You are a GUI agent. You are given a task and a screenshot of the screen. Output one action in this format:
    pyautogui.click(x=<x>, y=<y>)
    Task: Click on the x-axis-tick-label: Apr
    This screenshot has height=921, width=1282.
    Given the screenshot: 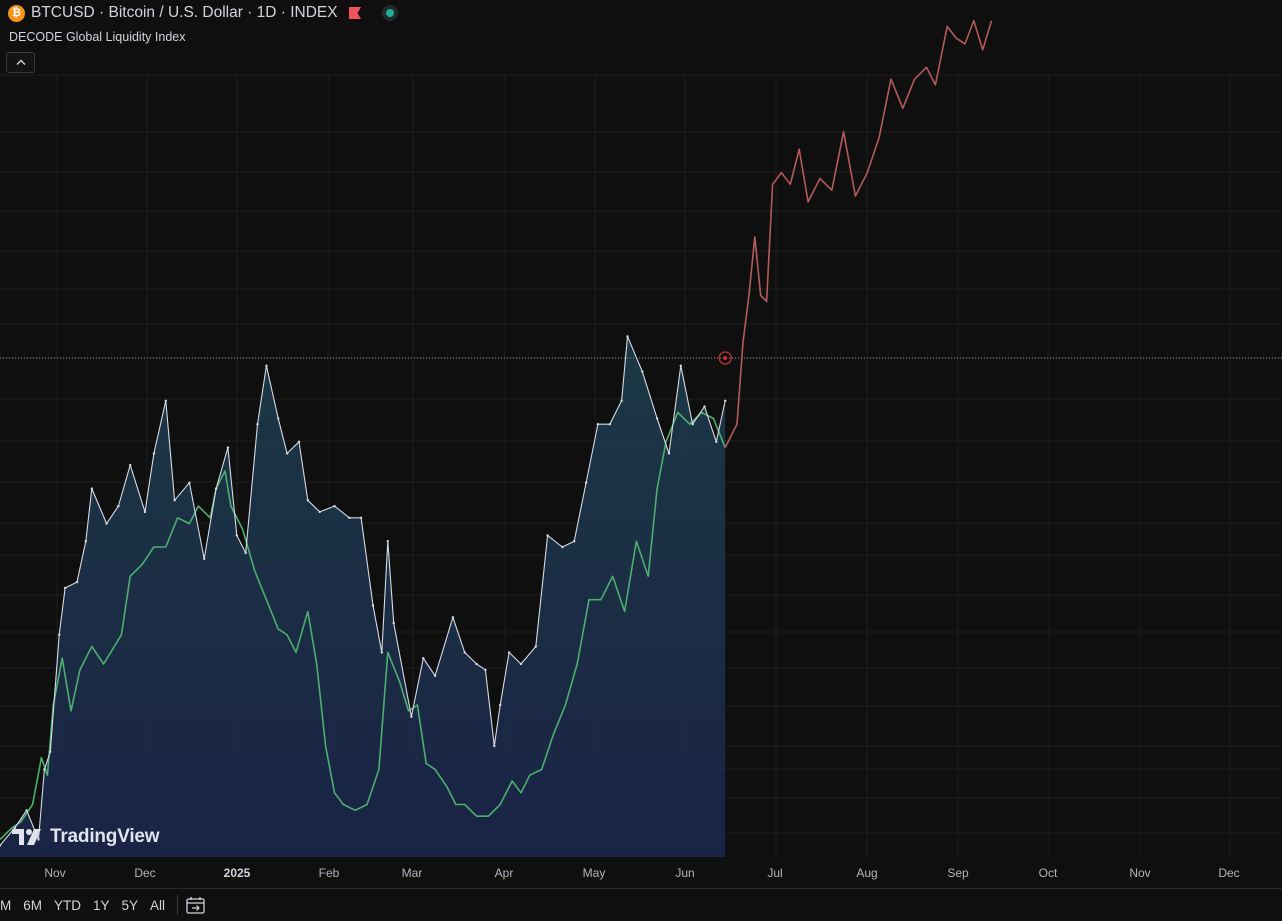 What is the action you would take?
    pyautogui.click(x=504, y=873)
    